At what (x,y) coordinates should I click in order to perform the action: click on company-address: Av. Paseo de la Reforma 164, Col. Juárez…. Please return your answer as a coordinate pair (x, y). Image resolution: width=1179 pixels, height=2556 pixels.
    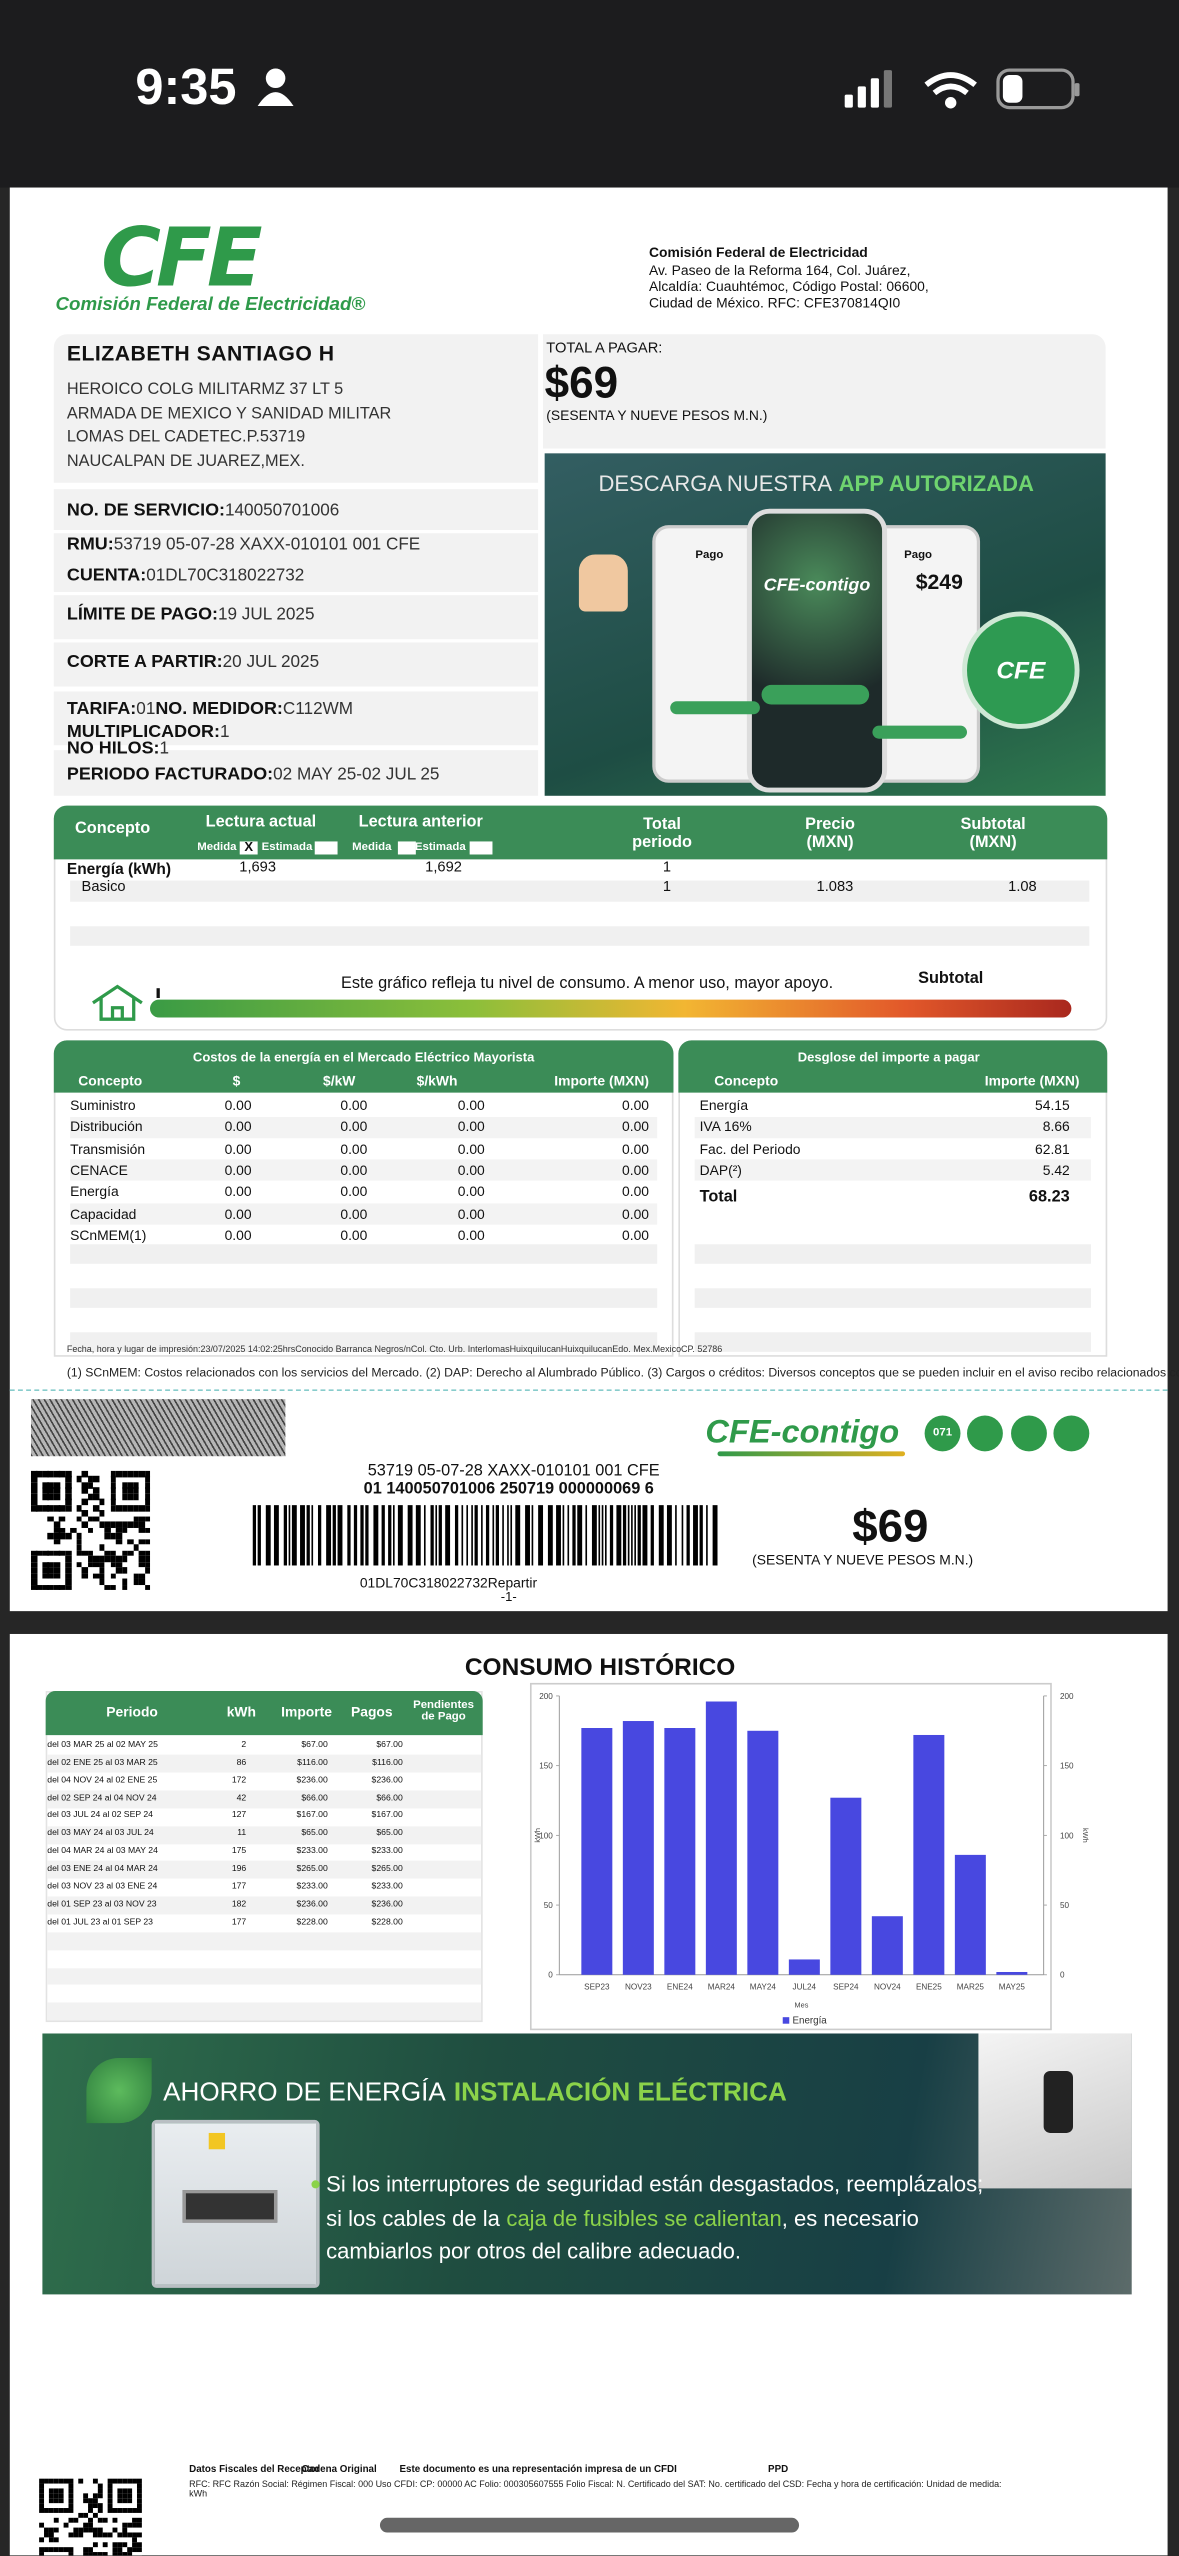
    Looking at the image, I should click on (780, 269).